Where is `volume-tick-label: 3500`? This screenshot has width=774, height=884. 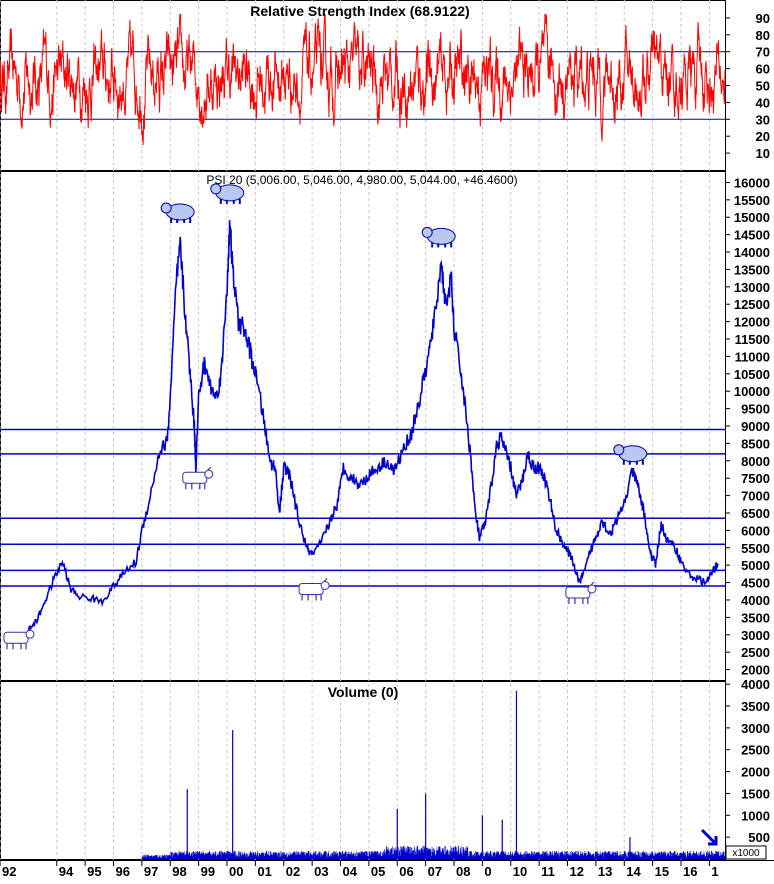
volume-tick-label: 3500 is located at coordinates (755, 706).